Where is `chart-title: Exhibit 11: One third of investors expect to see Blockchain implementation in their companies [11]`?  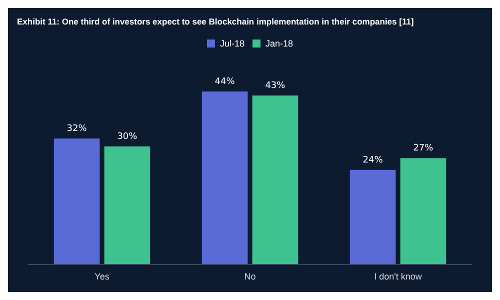
chart-title: Exhibit 11: One third of investors expect to see Blockchain implementation in their companies [11] is located at coordinates (215, 21).